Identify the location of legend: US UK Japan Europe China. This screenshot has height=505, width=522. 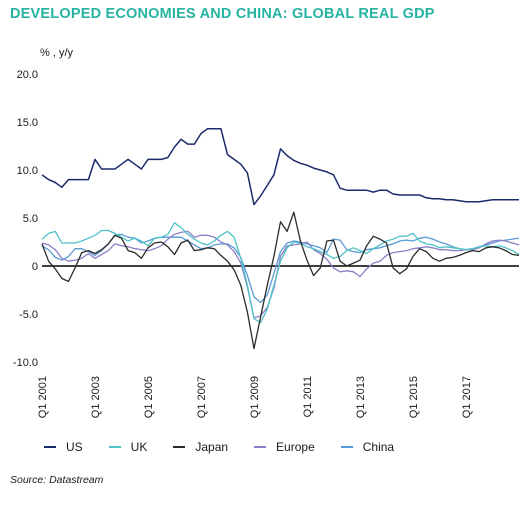
(232, 447).